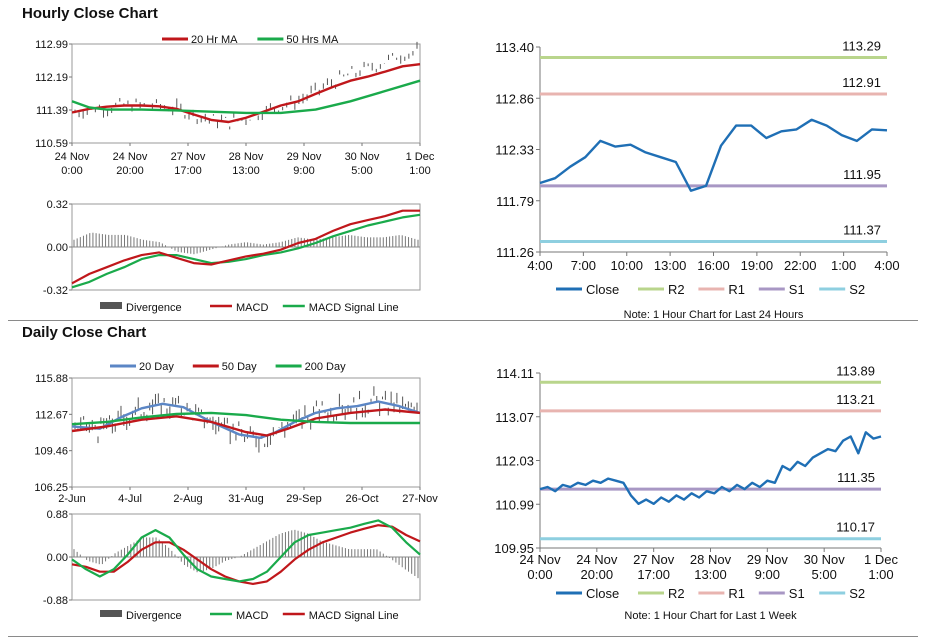  What do you see at coordinates (90, 13) in the screenshot?
I see `hourly-section-title: Hourly Close Chart` at bounding box center [90, 13].